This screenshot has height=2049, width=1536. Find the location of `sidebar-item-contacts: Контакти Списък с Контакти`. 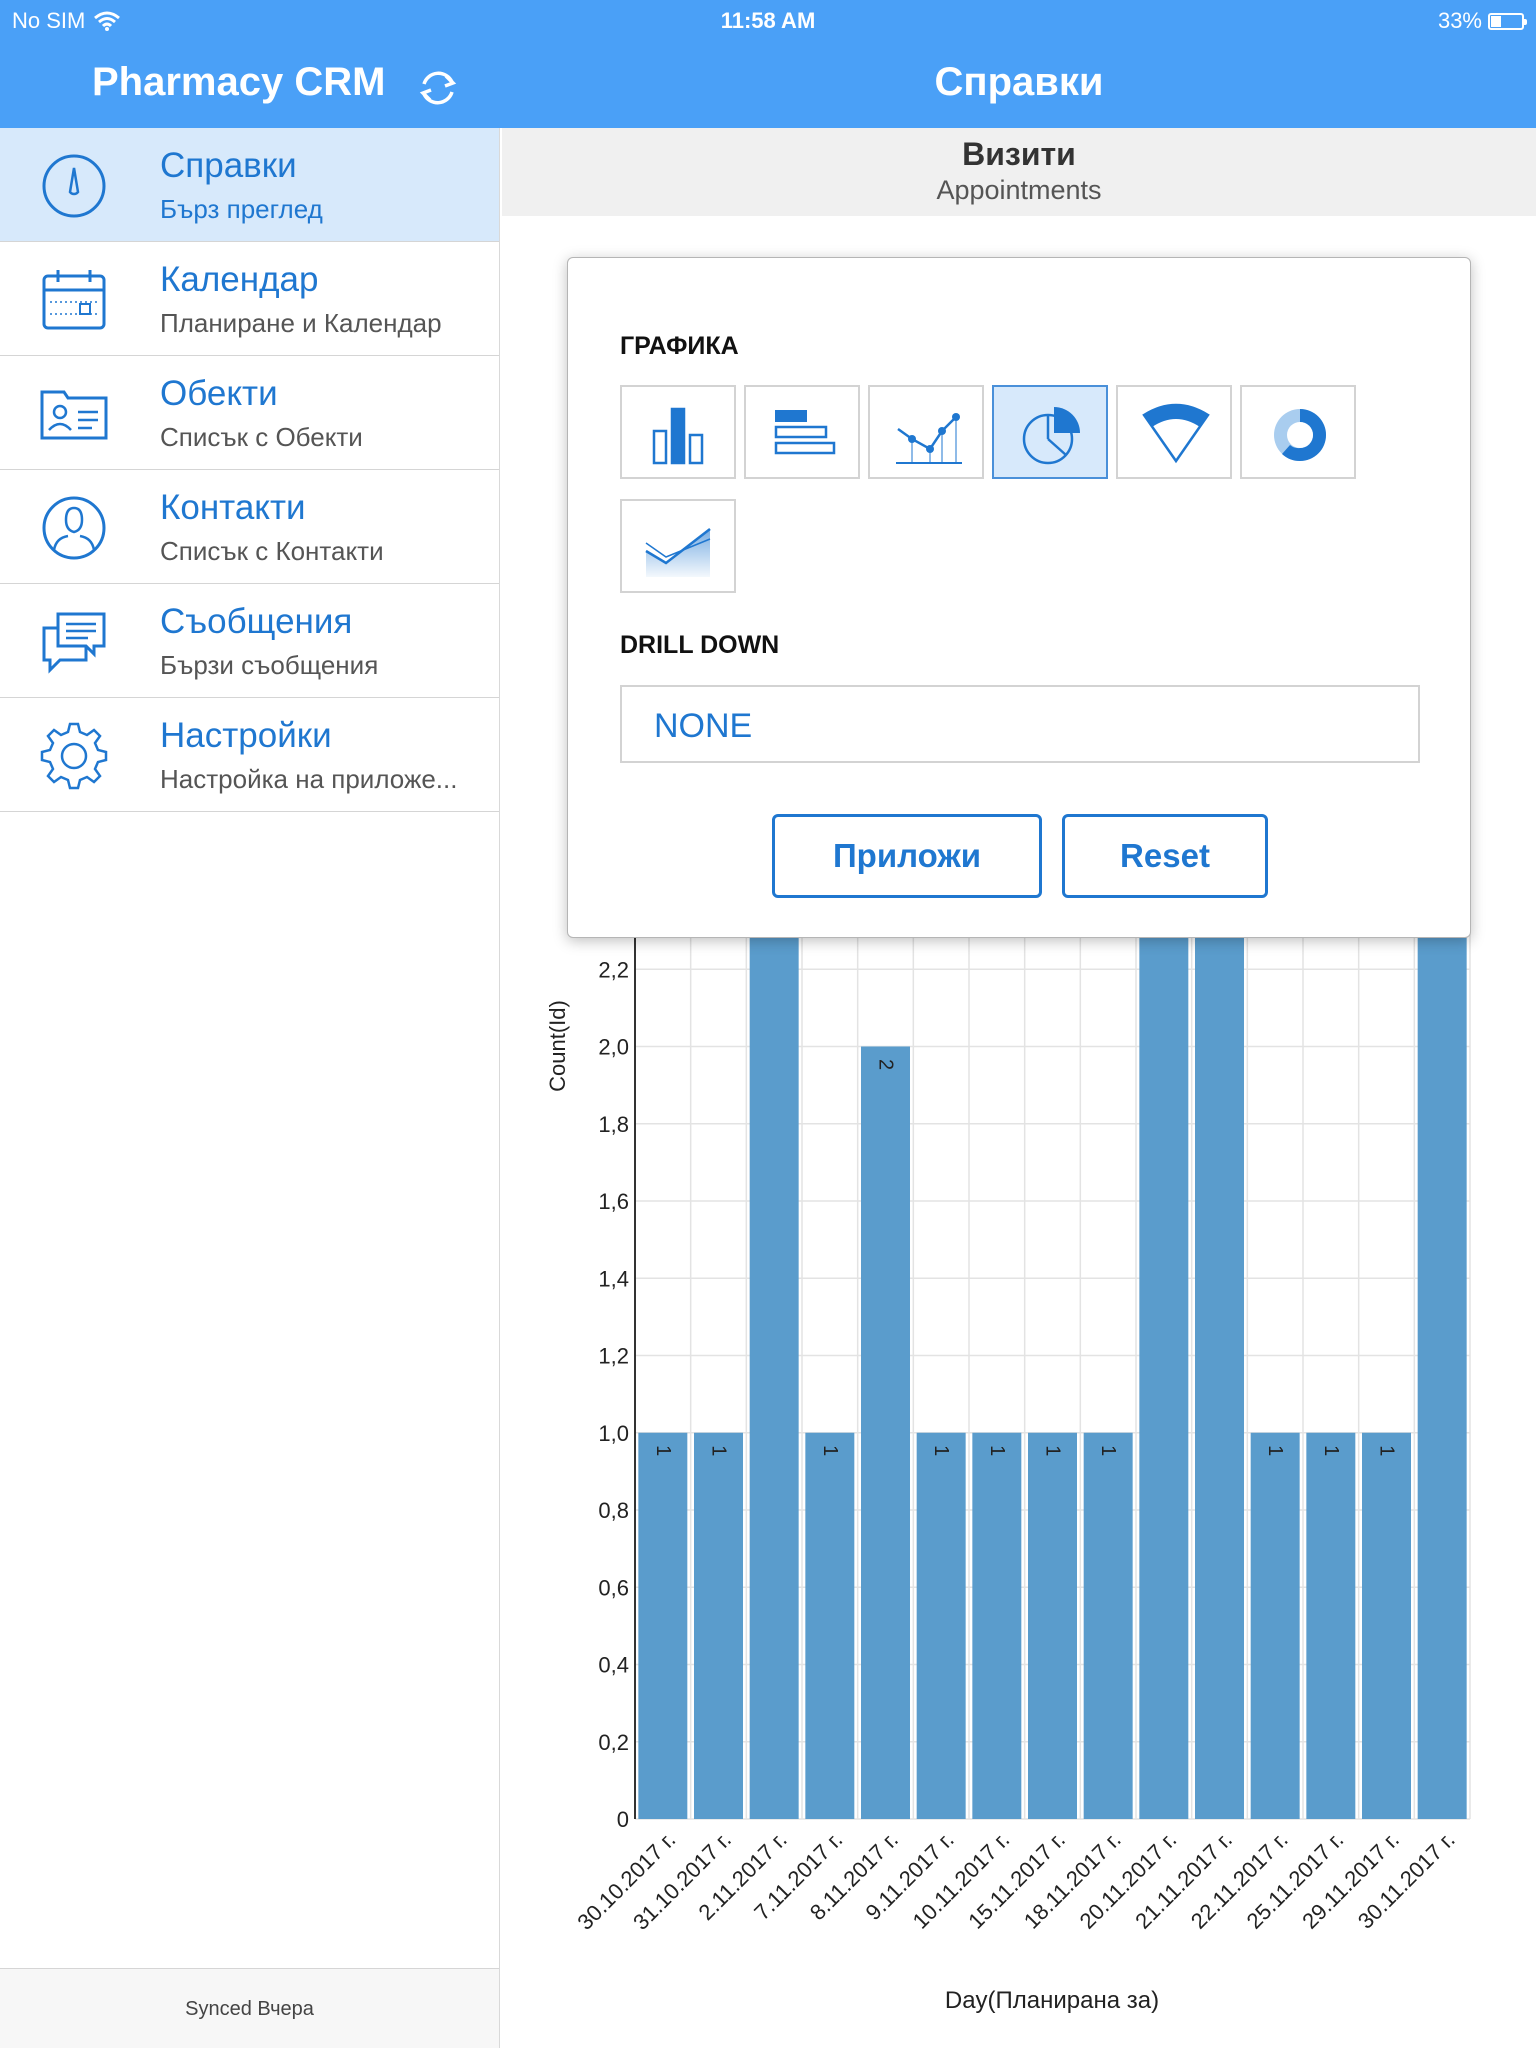

sidebar-item-contacts: Контакти Списък с Контакти is located at coordinates (249, 527).